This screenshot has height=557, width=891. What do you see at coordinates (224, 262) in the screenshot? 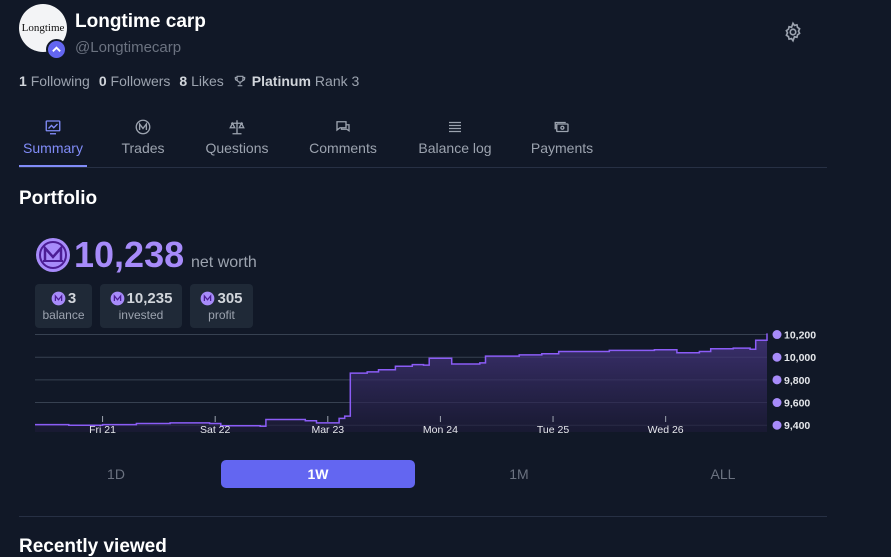
I see `net-worth-label: net worth` at bounding box center [224, 262].